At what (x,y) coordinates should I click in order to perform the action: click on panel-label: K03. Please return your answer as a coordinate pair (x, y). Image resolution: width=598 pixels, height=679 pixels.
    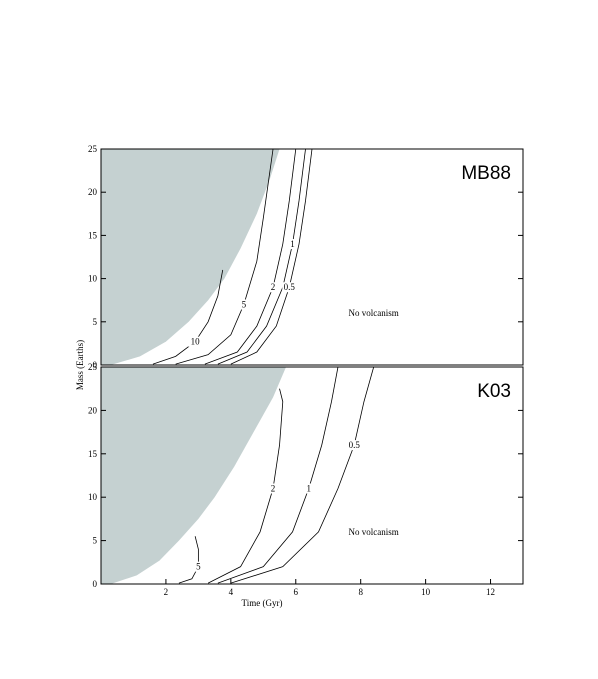
    Looking at the image, I should click on (494, 391).